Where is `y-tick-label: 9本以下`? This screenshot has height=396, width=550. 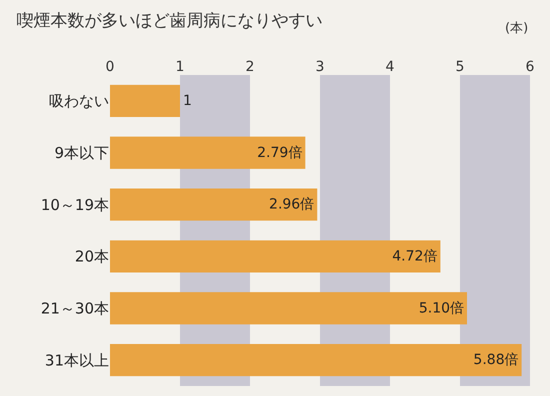
y-tick-label: 9本以下 is located at coordinates (81, 153).